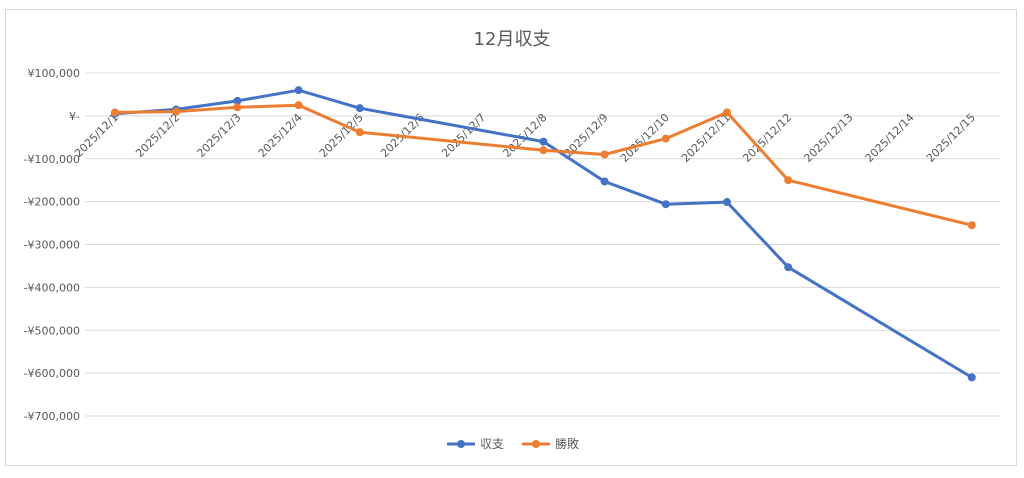  I want to click on x-tick-label: 2025/12/4, so click(280, 135).